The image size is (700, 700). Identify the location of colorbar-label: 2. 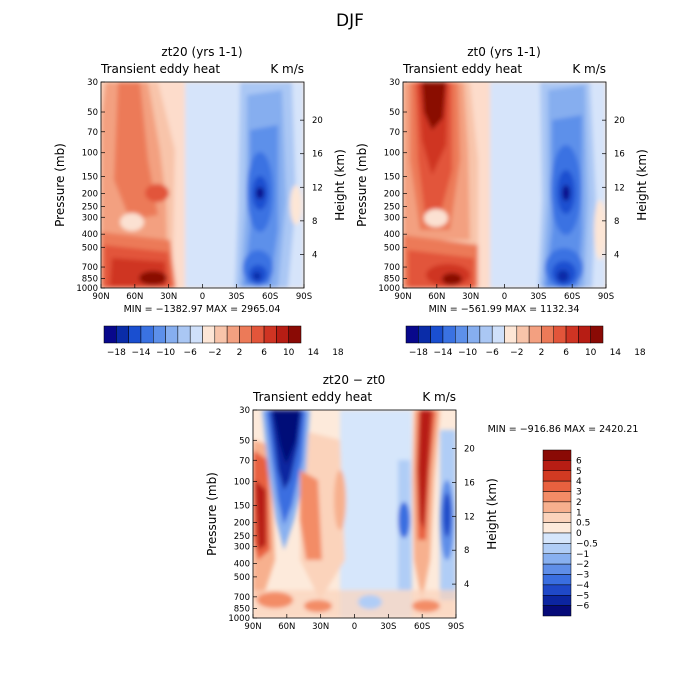
(240, 353).